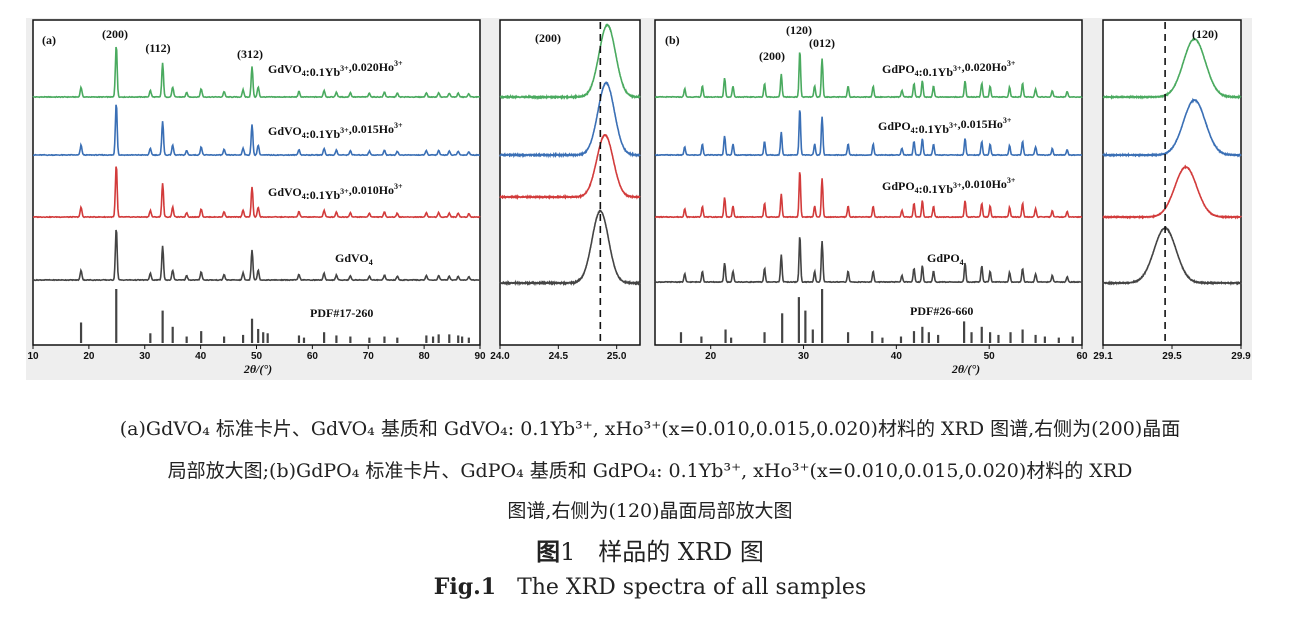  I want to click on zoom-200-xaxis-tick-label-1: 24.5, so click(559, 356).